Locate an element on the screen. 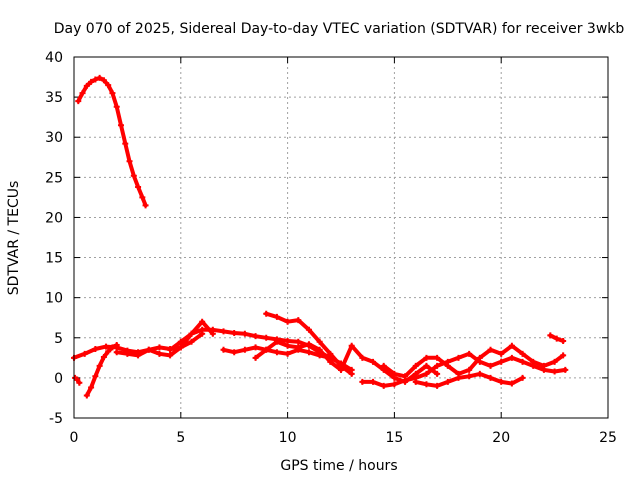 This screenshot has height=480, width=640. series-arc-short-neg is located at coordinates (77, 380).